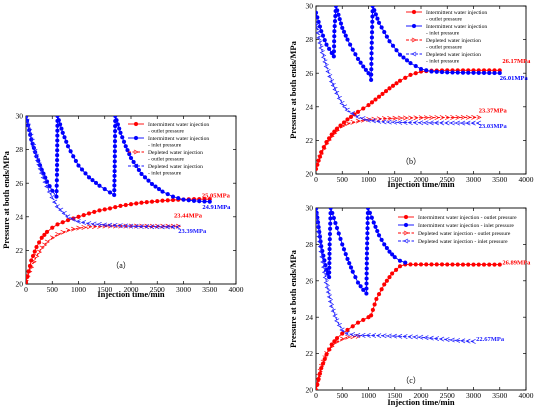 The width and height of the screenshot is (550, 418). What do you see at coordinates (443, 34) in the screenshot?
I see `legend-entry: - inlet pressure` at bounding box center [443, 34].